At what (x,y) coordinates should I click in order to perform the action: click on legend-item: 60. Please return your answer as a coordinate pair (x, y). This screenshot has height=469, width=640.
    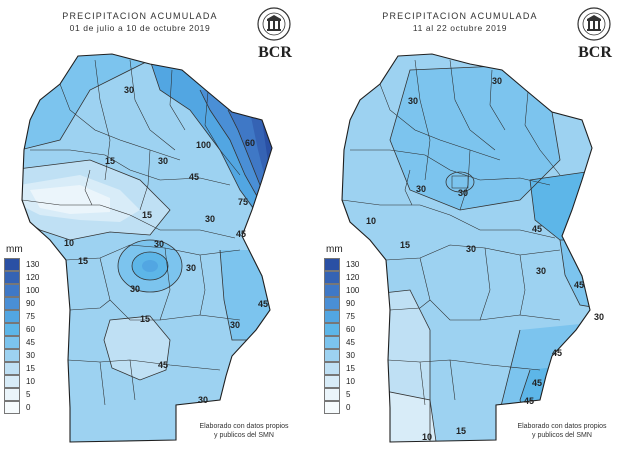
    Looking at the image, I should click on (344, 329).